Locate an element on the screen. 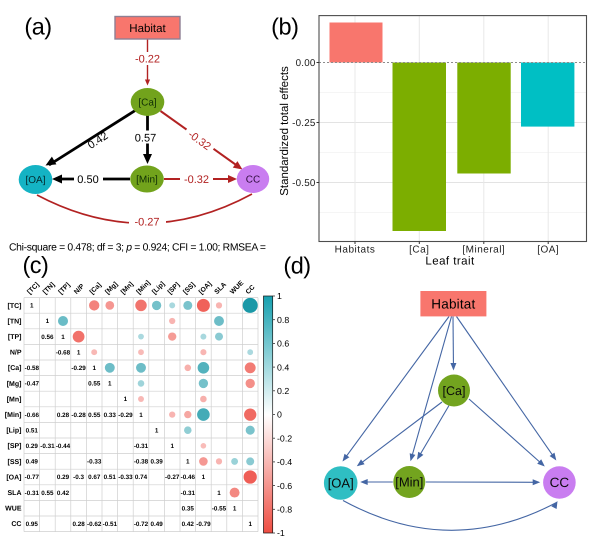 The height and width of the screenshot is (542, 600). svg-text: (c) is located at coordinates (35, 265).